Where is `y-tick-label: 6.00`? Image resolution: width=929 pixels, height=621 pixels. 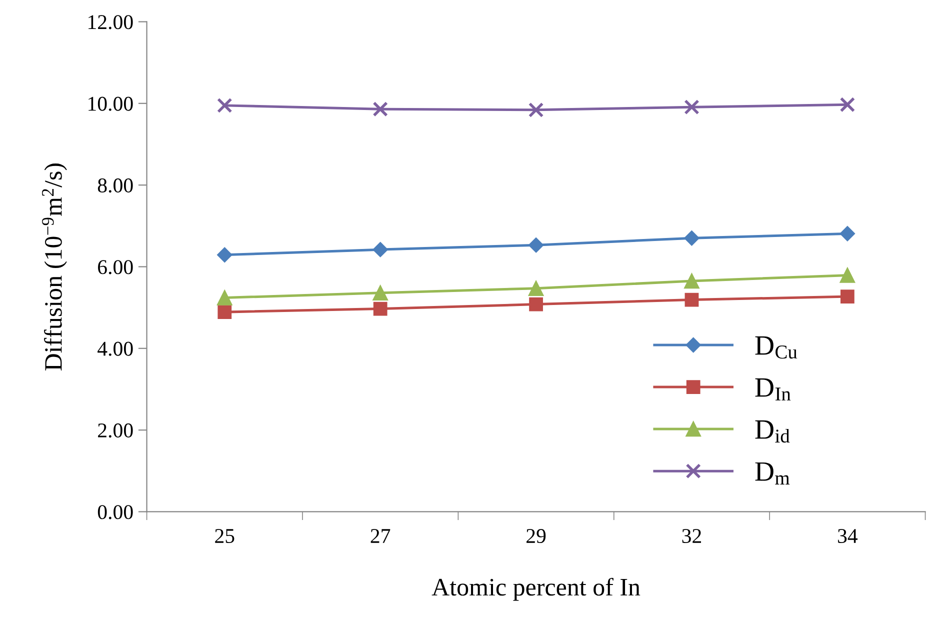 y-tick-label: 6.00 is located at coordinates (115, 267).